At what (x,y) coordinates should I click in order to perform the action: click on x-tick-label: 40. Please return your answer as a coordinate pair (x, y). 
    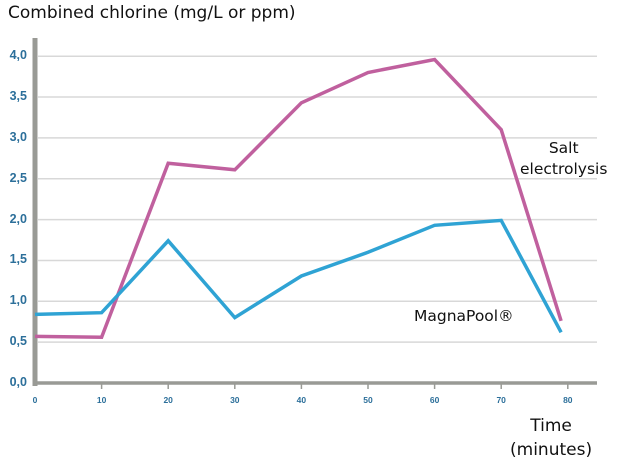
    Looking at the image, I should click on (301, 400).